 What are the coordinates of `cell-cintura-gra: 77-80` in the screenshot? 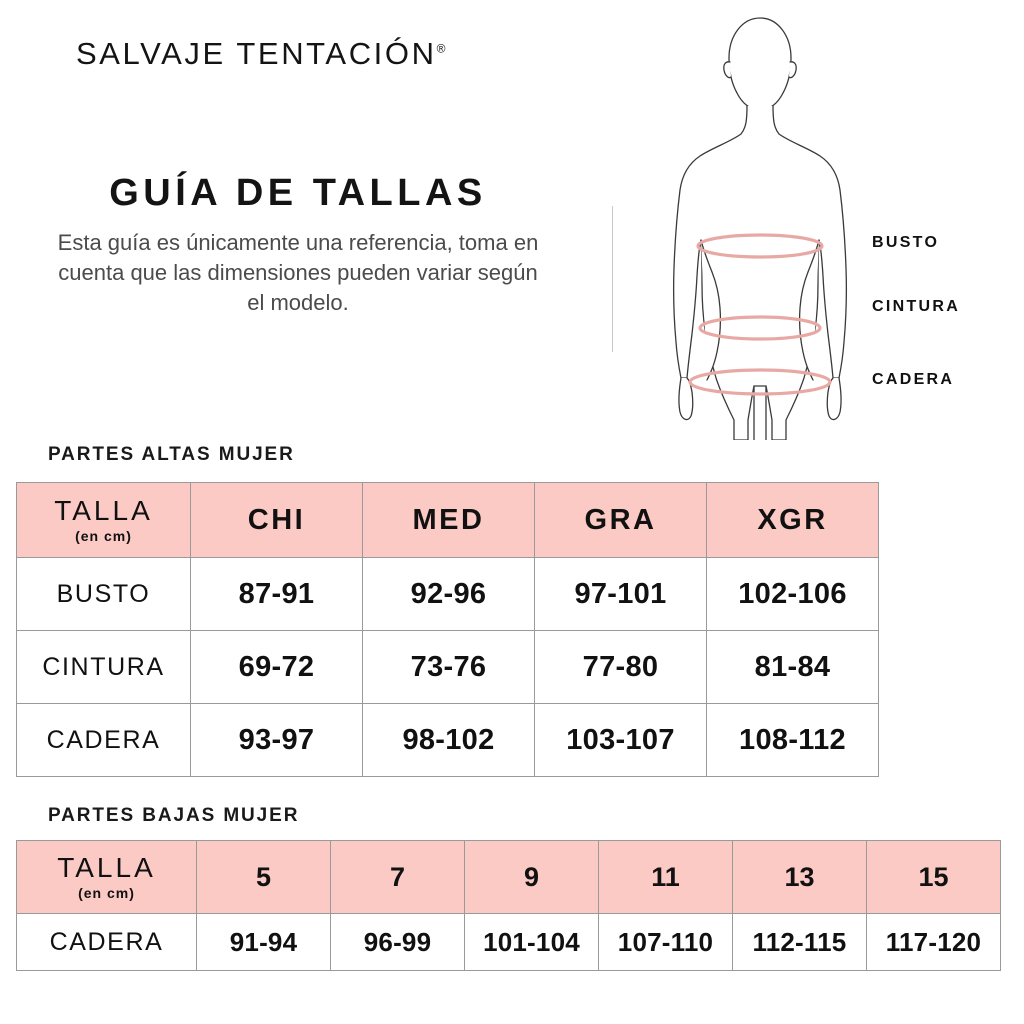 It's located at (620, 667).